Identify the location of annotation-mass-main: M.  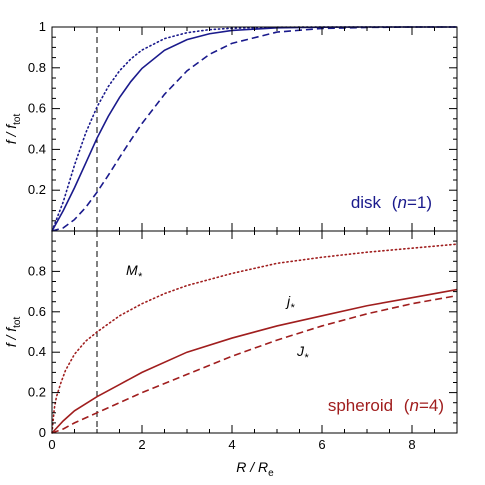
(132, 270).